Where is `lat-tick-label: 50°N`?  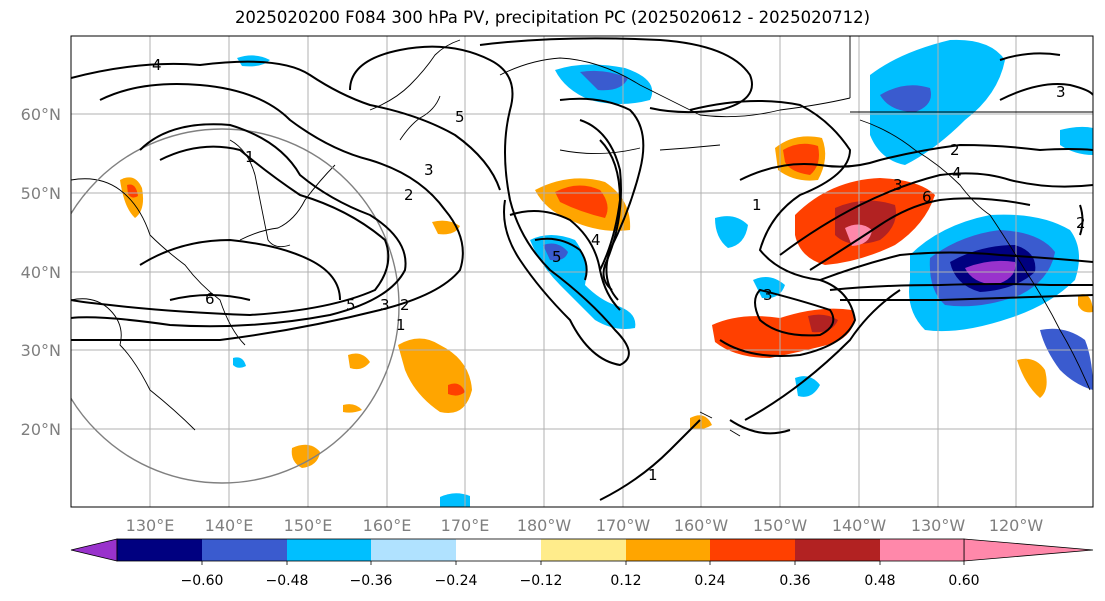 lat-tick-label: 50°N is located at coordinates (41, 193).